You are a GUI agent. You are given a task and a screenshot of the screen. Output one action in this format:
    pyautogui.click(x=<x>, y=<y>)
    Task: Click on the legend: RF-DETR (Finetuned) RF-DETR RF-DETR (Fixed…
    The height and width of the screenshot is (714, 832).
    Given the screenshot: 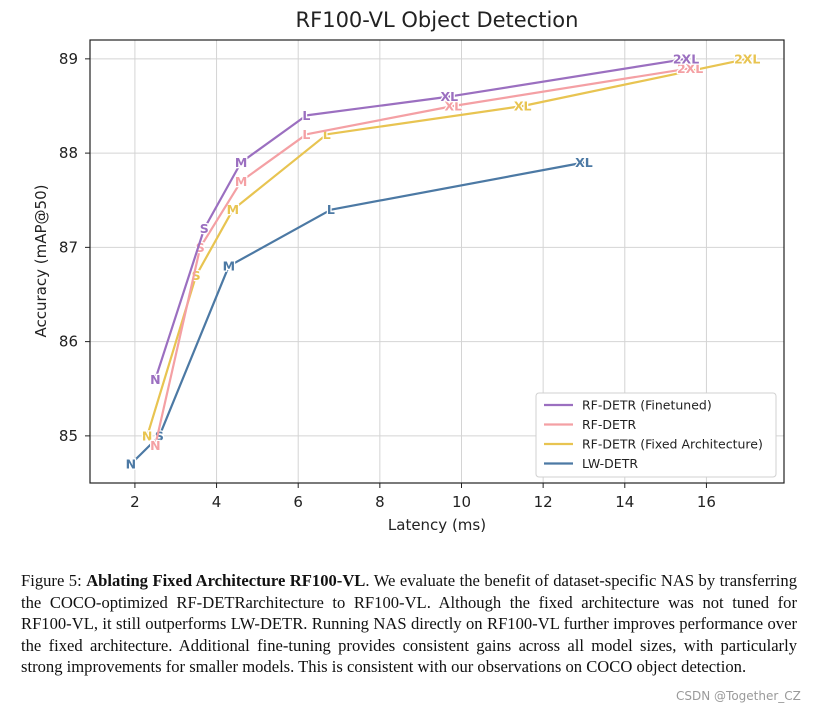 What is the action you would take?
    pyautogui.click(x=656, y=435)
    